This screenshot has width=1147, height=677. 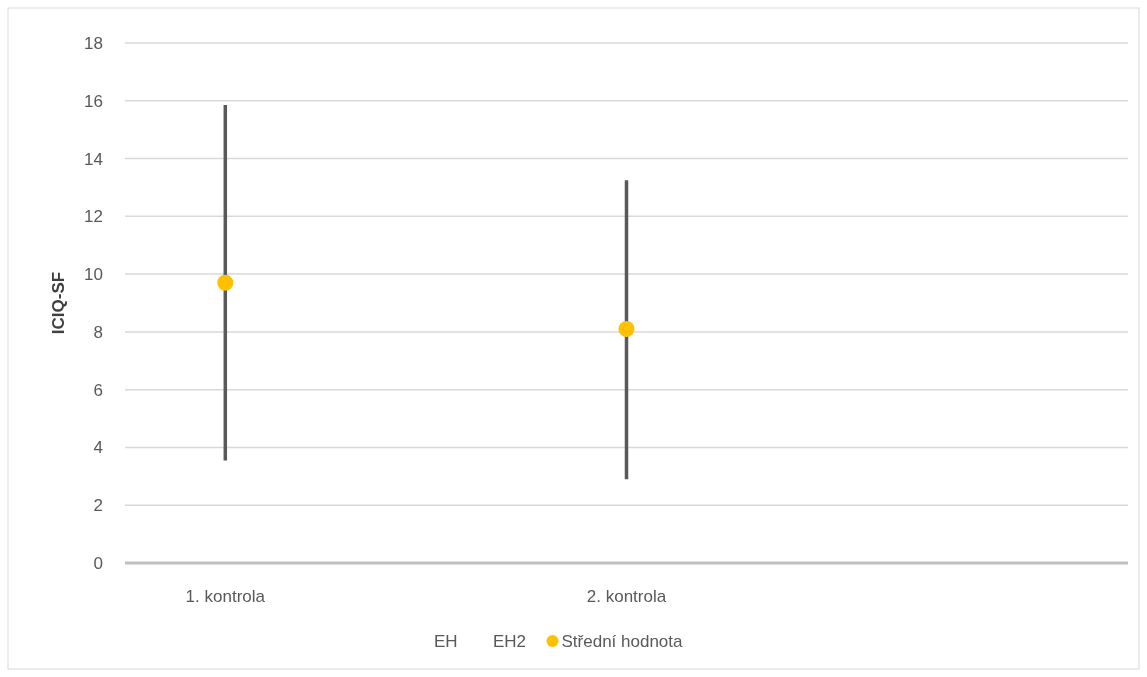 What do you see at coordinates (93, 217) in the screenshot?
I see `y-tick-label: 12` at bounding box center [93, 217].